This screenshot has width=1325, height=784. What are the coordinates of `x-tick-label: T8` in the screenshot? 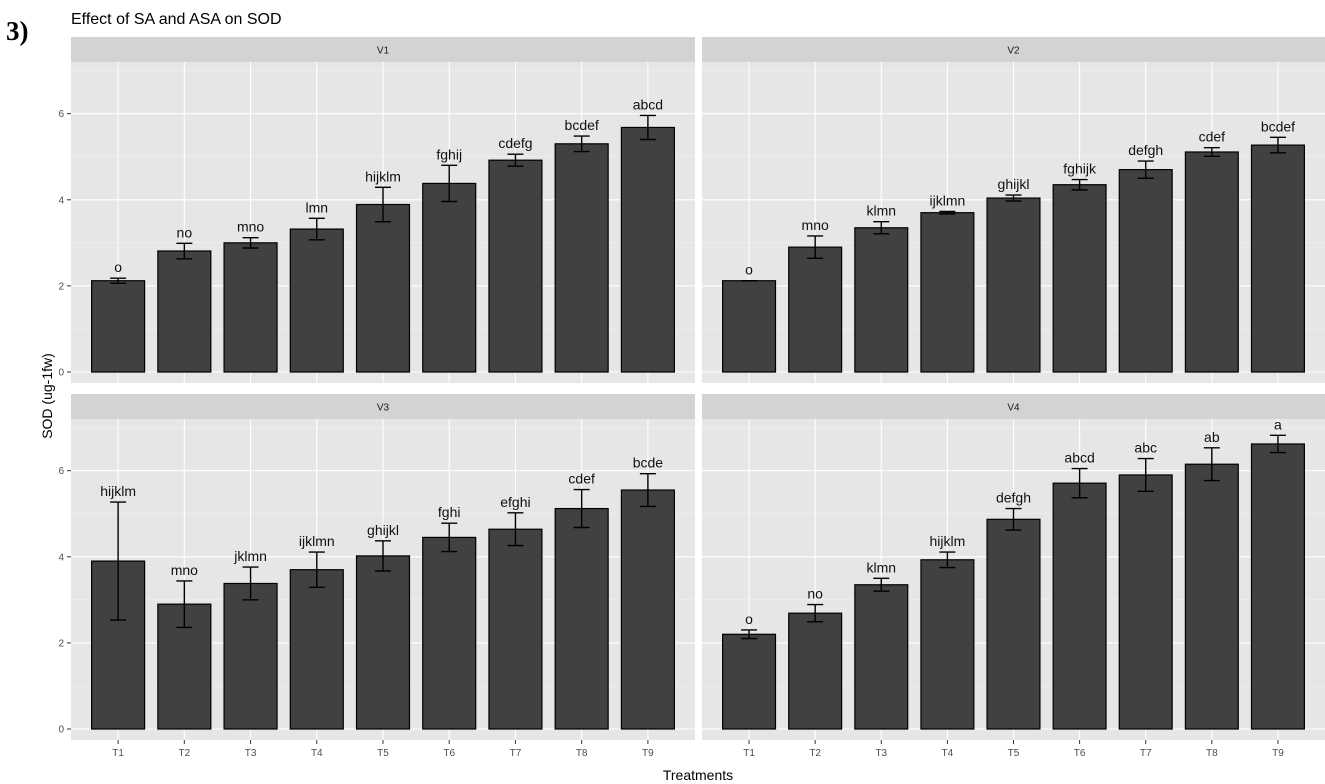 It's located at (582, 753).